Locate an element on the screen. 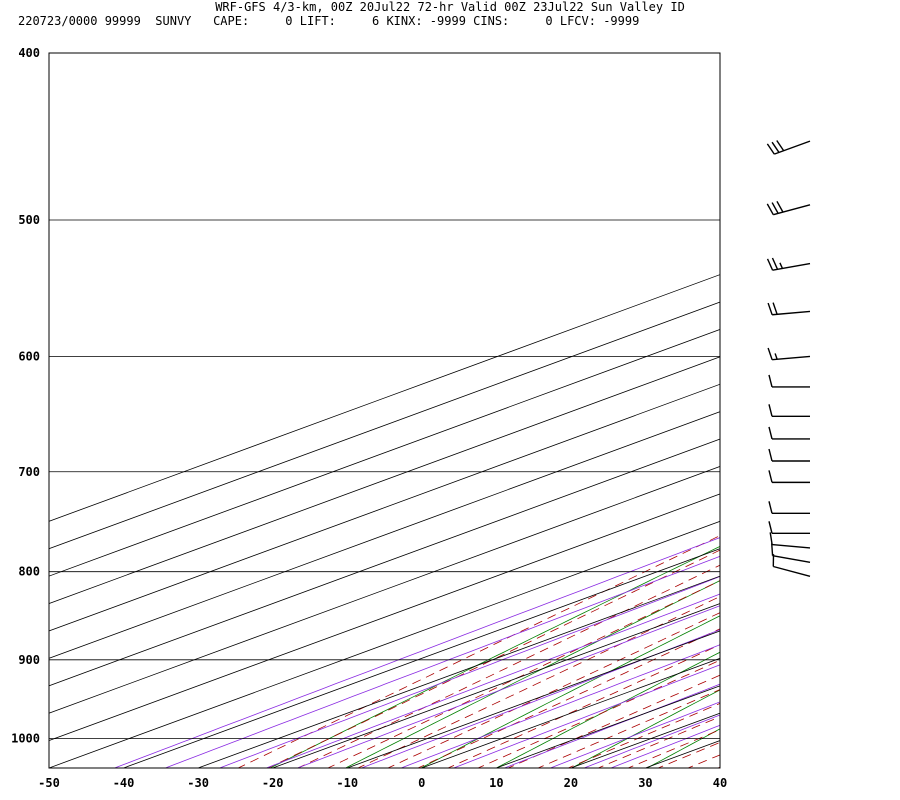 The image size is (900, 800). y-tick-label: 1000 is located at coordinates (25, 739).